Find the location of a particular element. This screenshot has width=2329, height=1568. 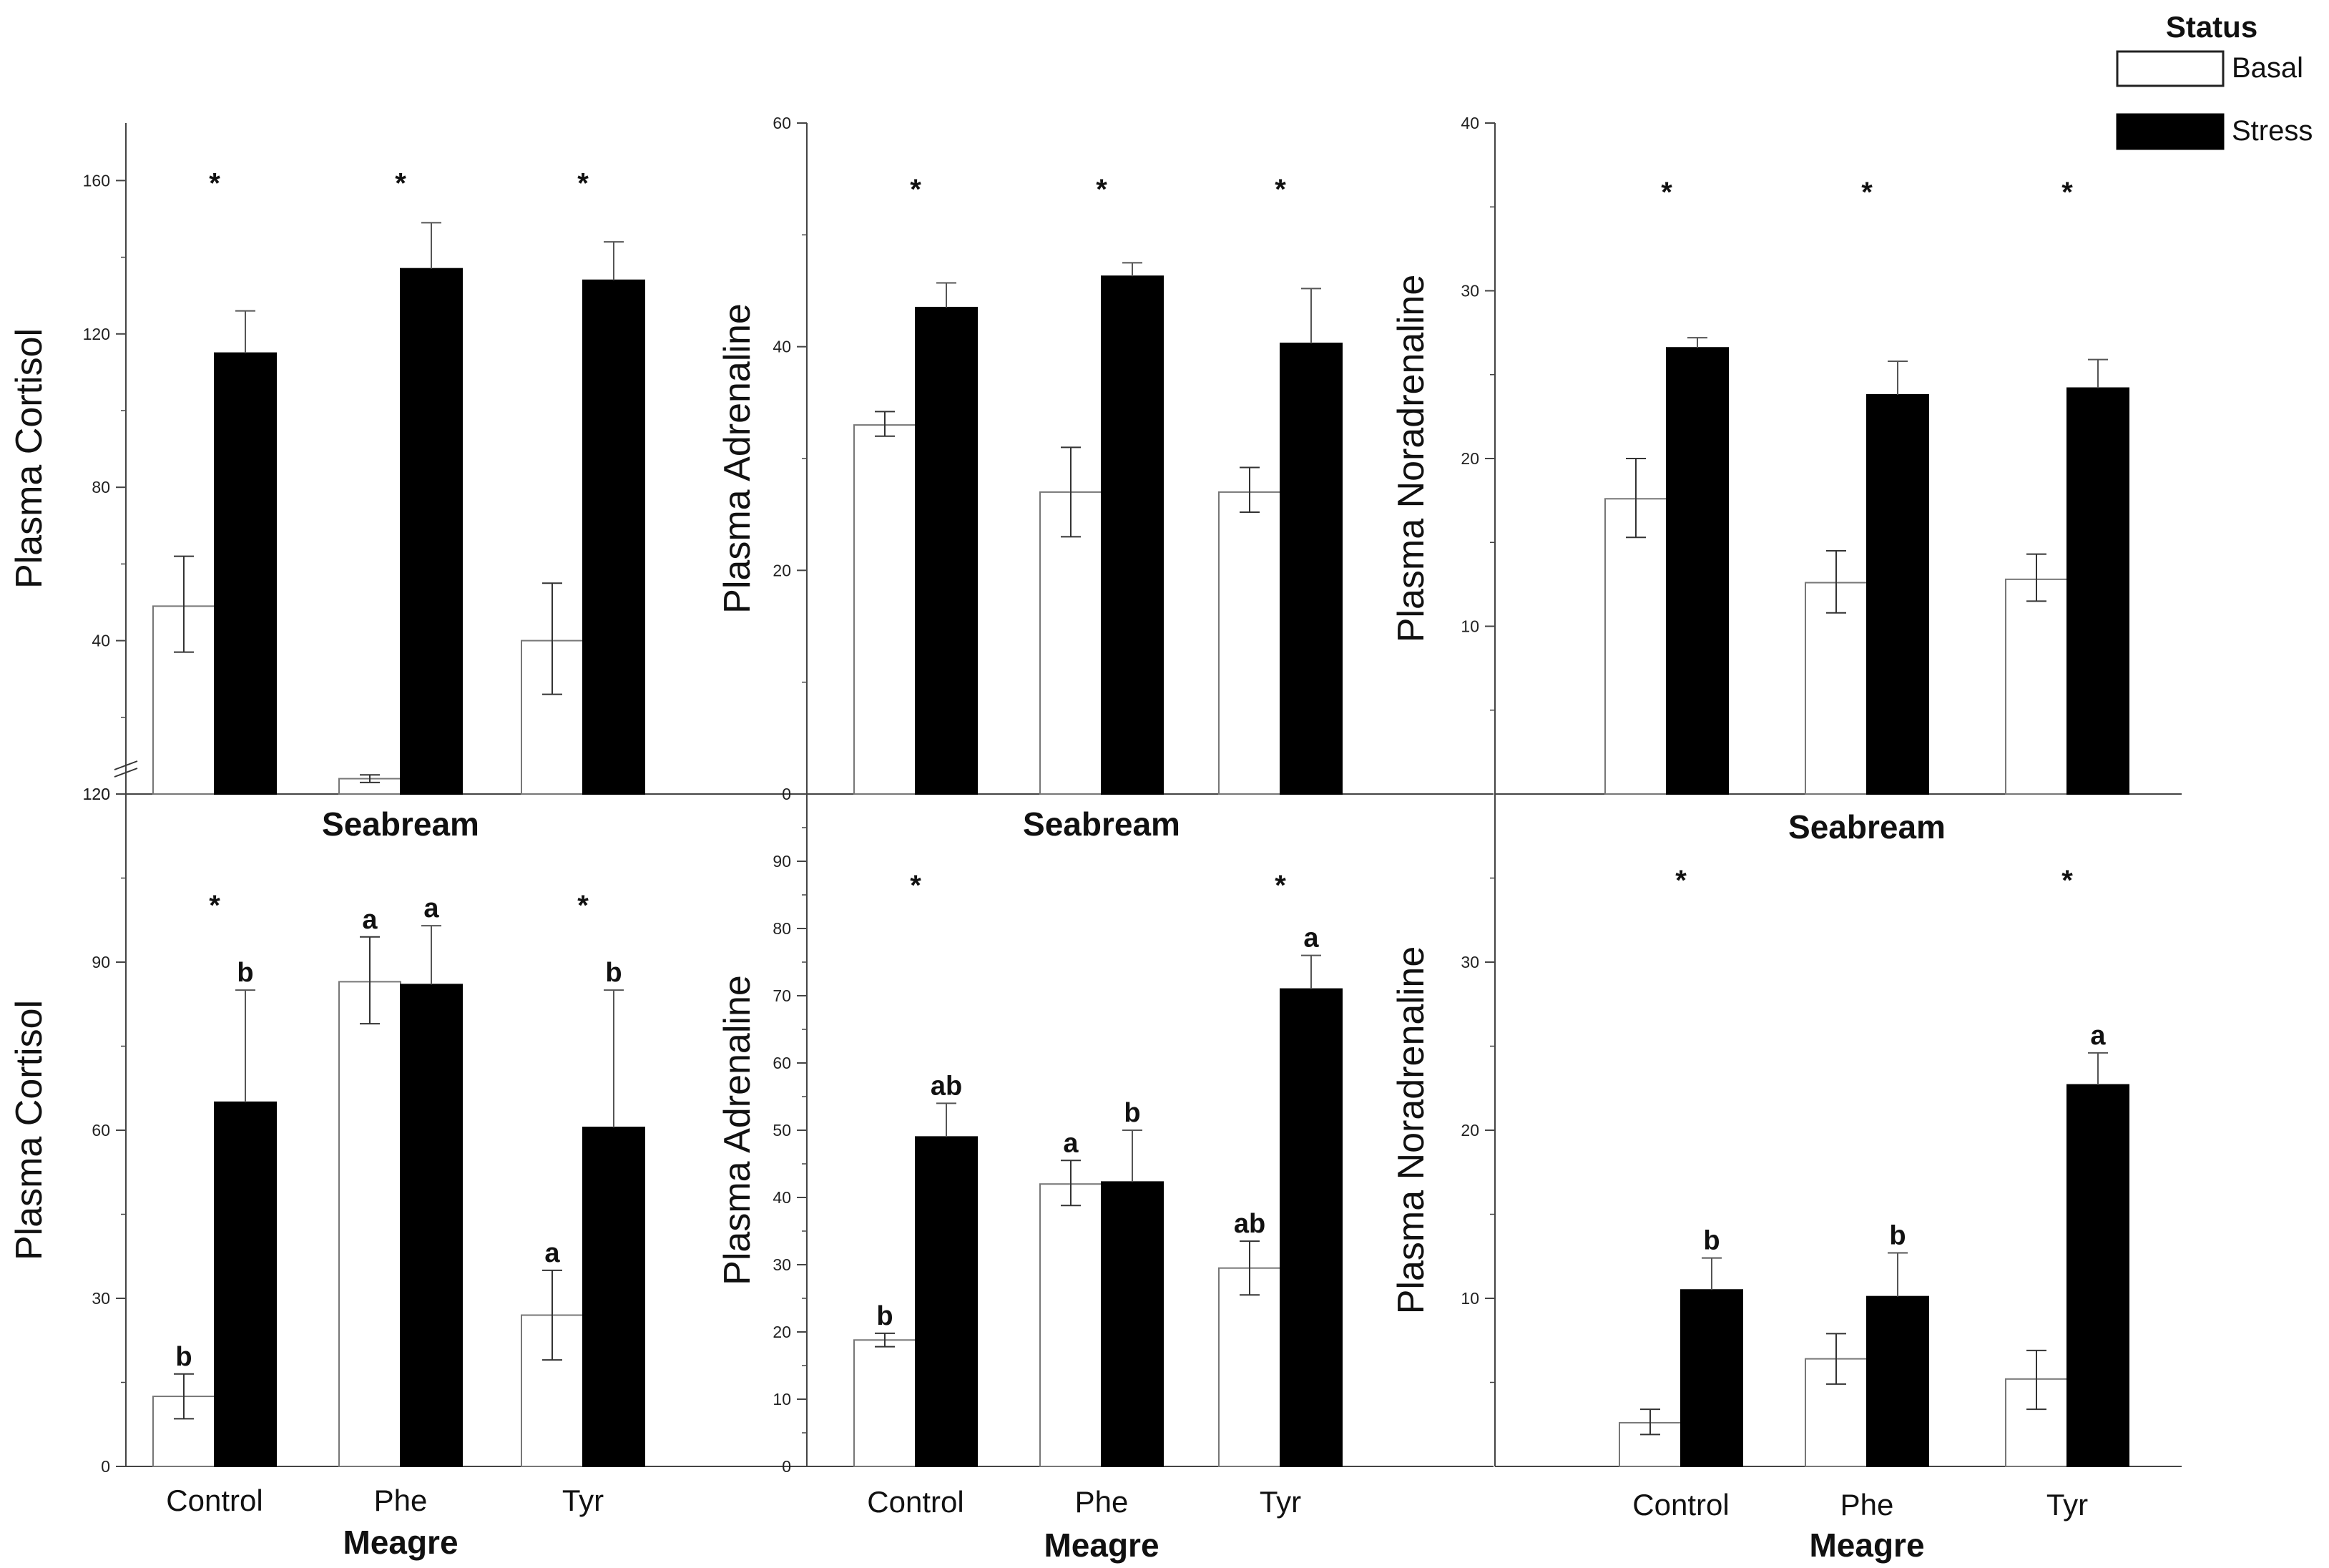

letter-basal: ab is located at coordinates (1249, 1224).